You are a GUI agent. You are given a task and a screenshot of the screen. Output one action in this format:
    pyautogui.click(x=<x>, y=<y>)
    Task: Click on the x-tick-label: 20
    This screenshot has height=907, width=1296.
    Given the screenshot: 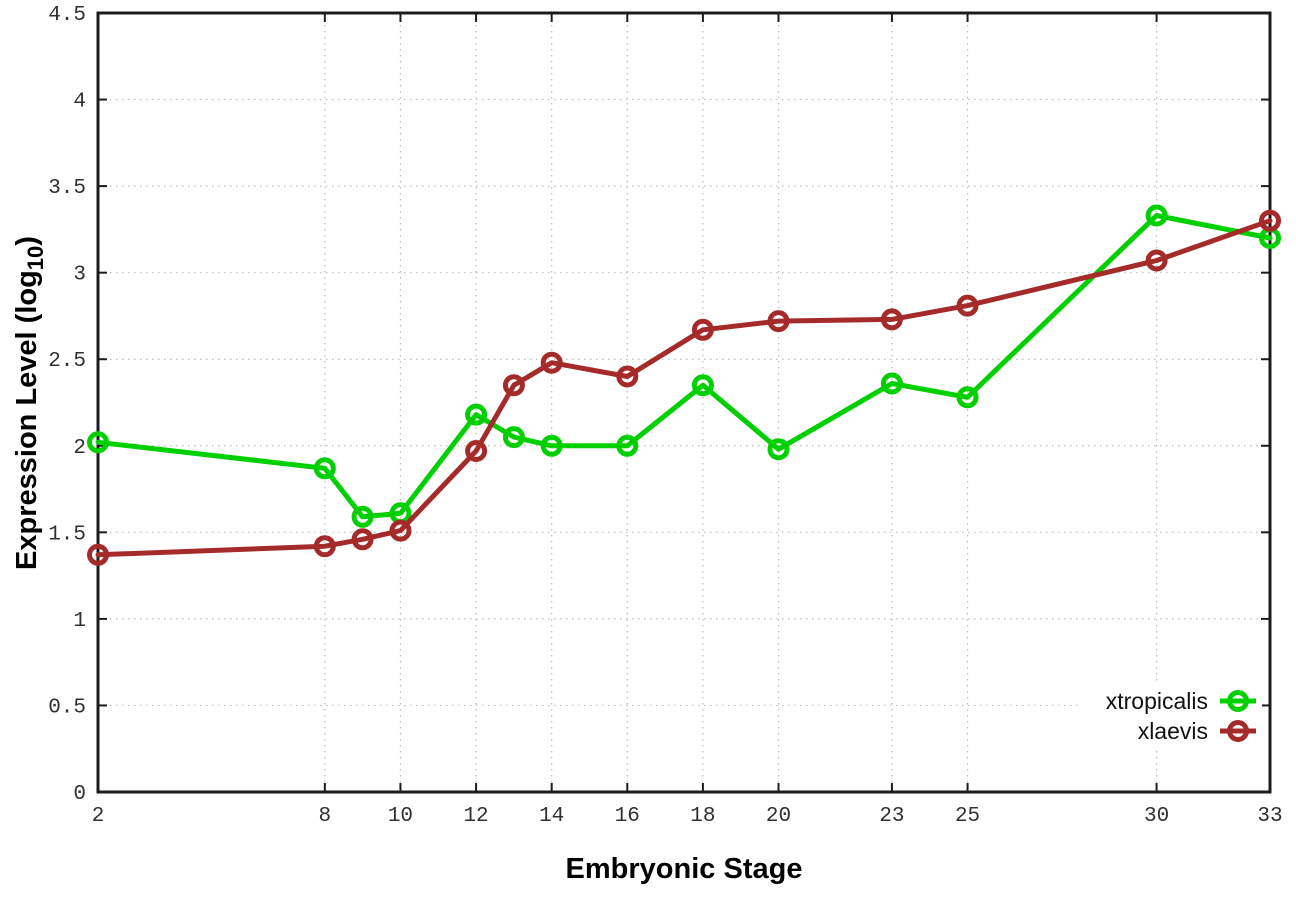 What is the action you would take?
    pyautogui.click(x=778, y=816)
    